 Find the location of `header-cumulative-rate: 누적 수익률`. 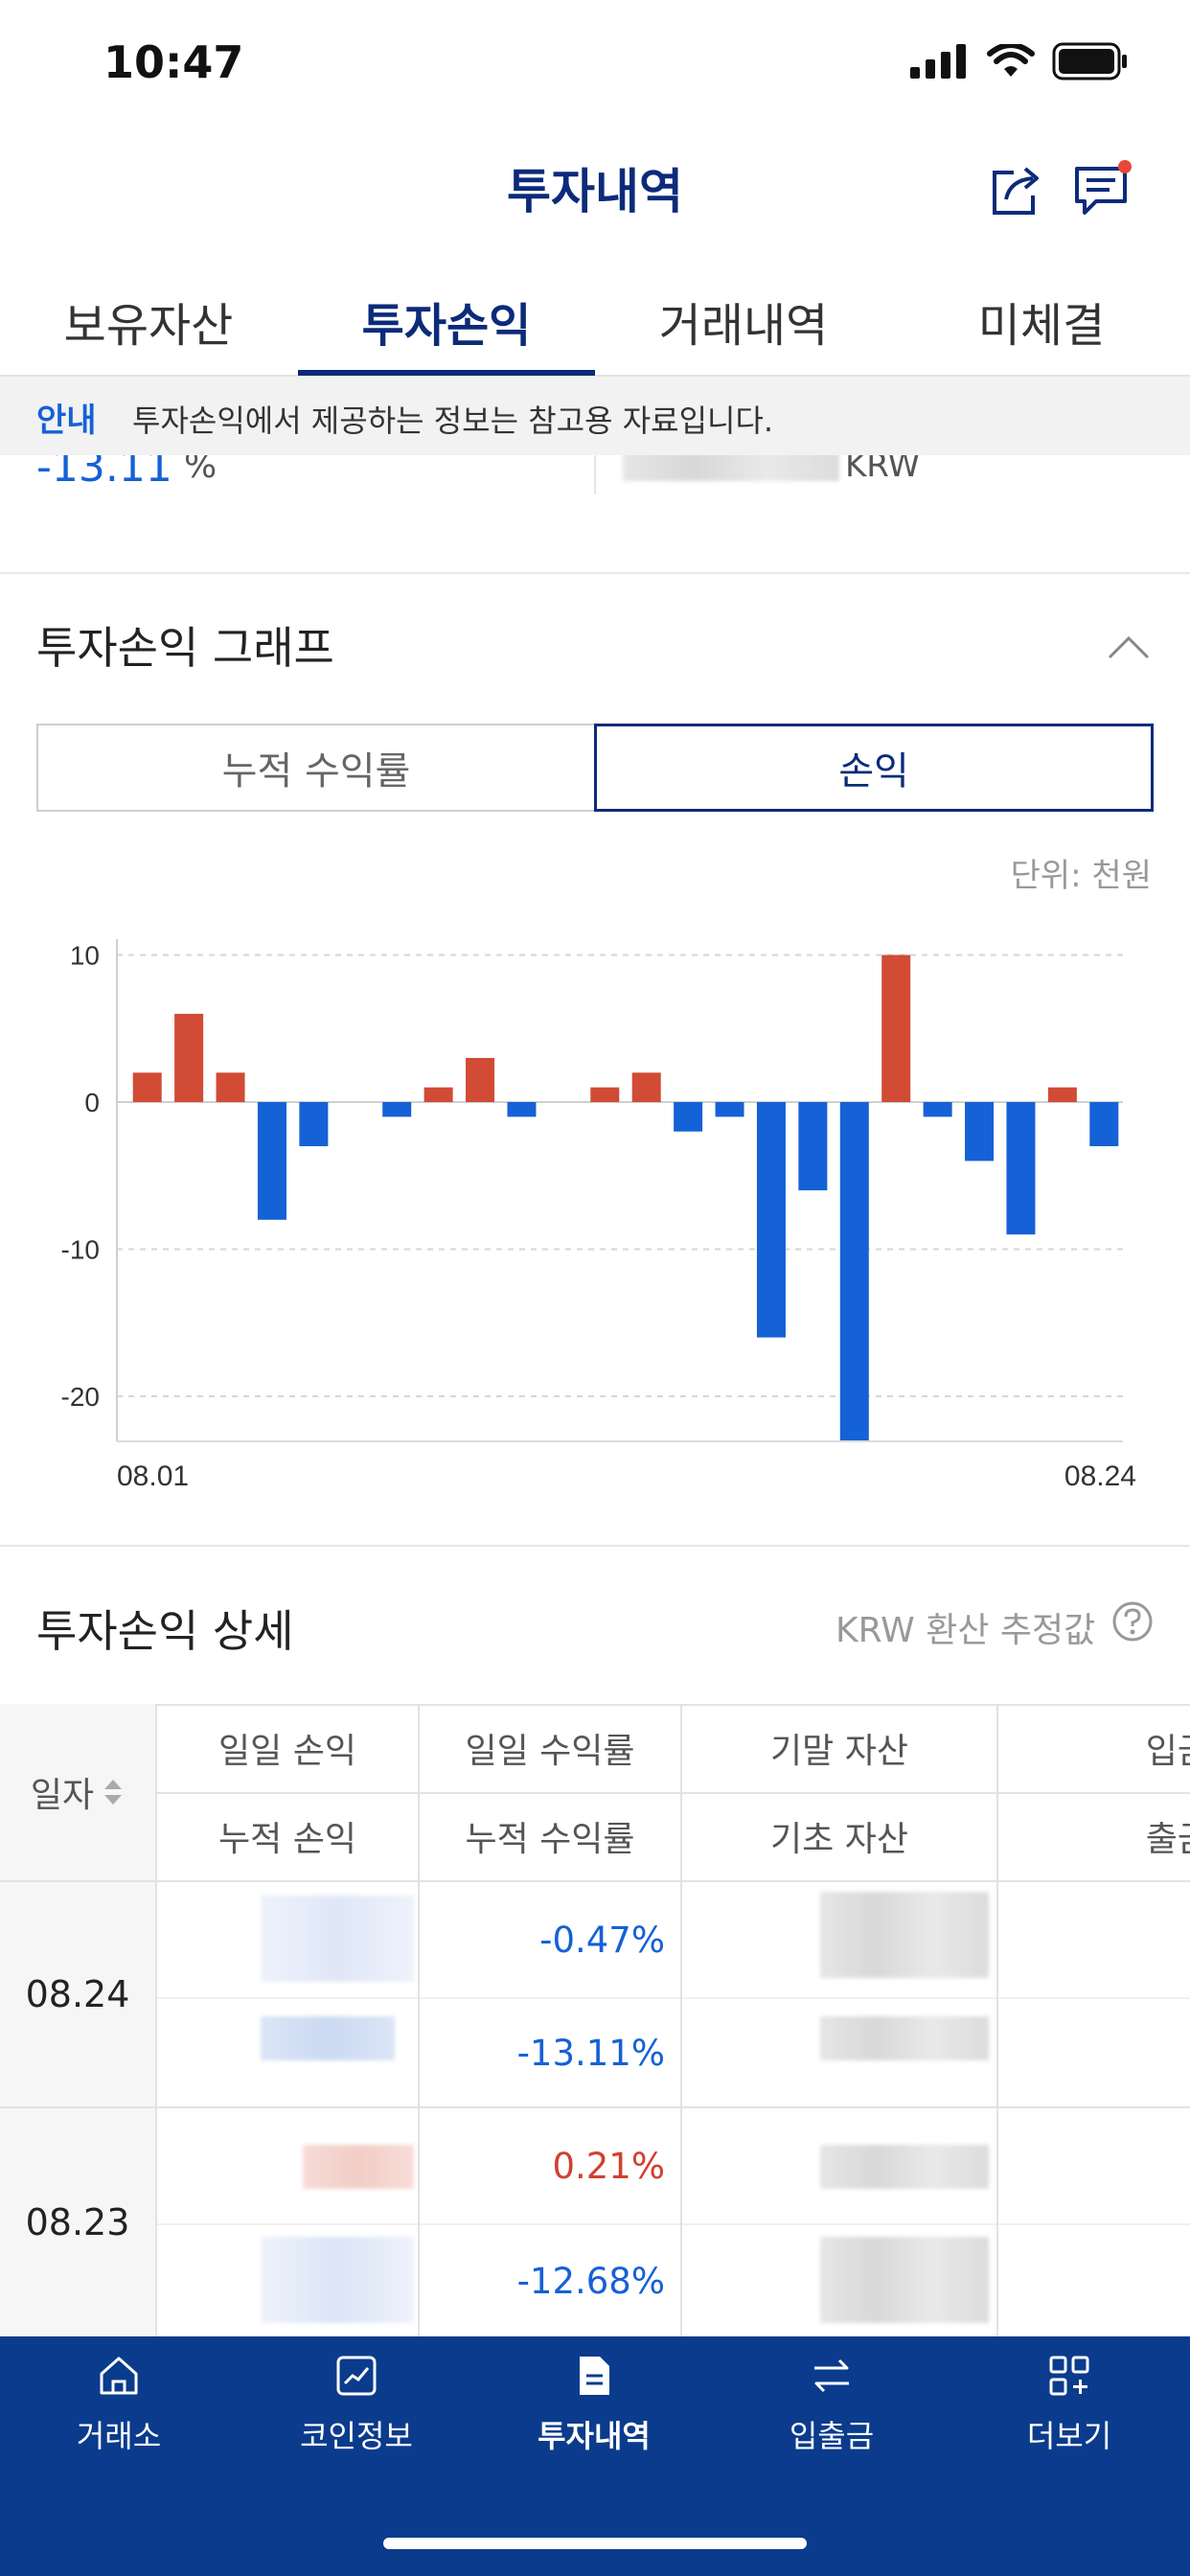

header-cumulative-rate: 누적 수익률 is located at coordinates (550, 1839).